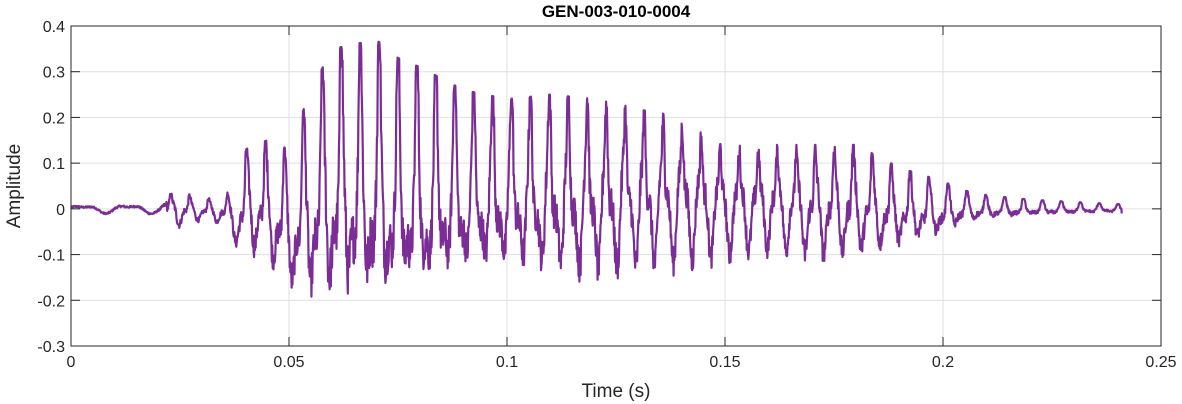 The height and width of the screenshot is (404, 1182). Describe the element at coordinates (616, 391) in the screenshot. I see `x-axis-label: Time (s)` at that location.